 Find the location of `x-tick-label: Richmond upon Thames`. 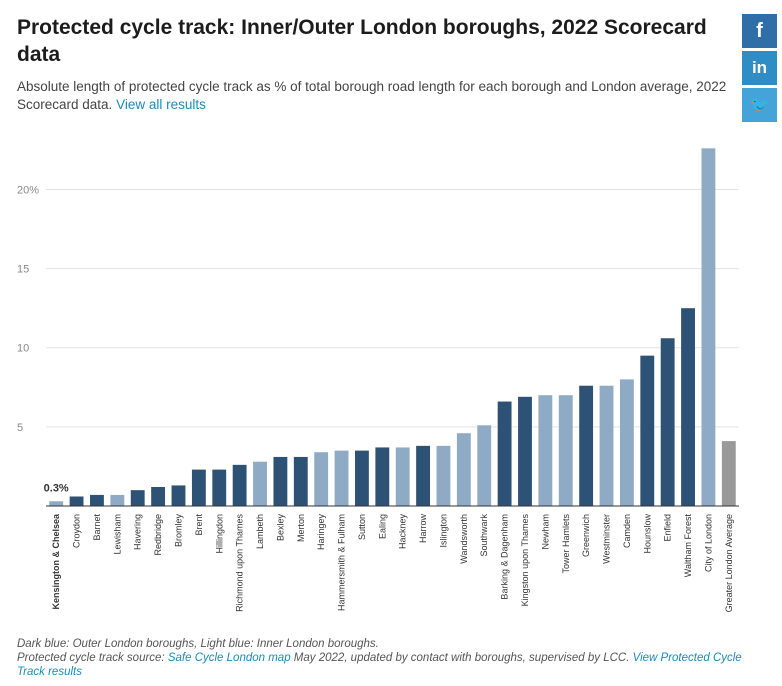

x-tick-label: Richmond upon Thames is located at coordinates (240, 563).